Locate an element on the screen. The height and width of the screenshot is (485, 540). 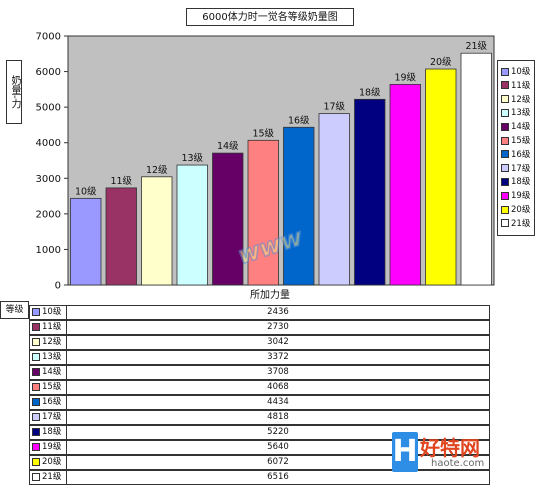
legend-item: 17级 is located at coordinates (515, 169).